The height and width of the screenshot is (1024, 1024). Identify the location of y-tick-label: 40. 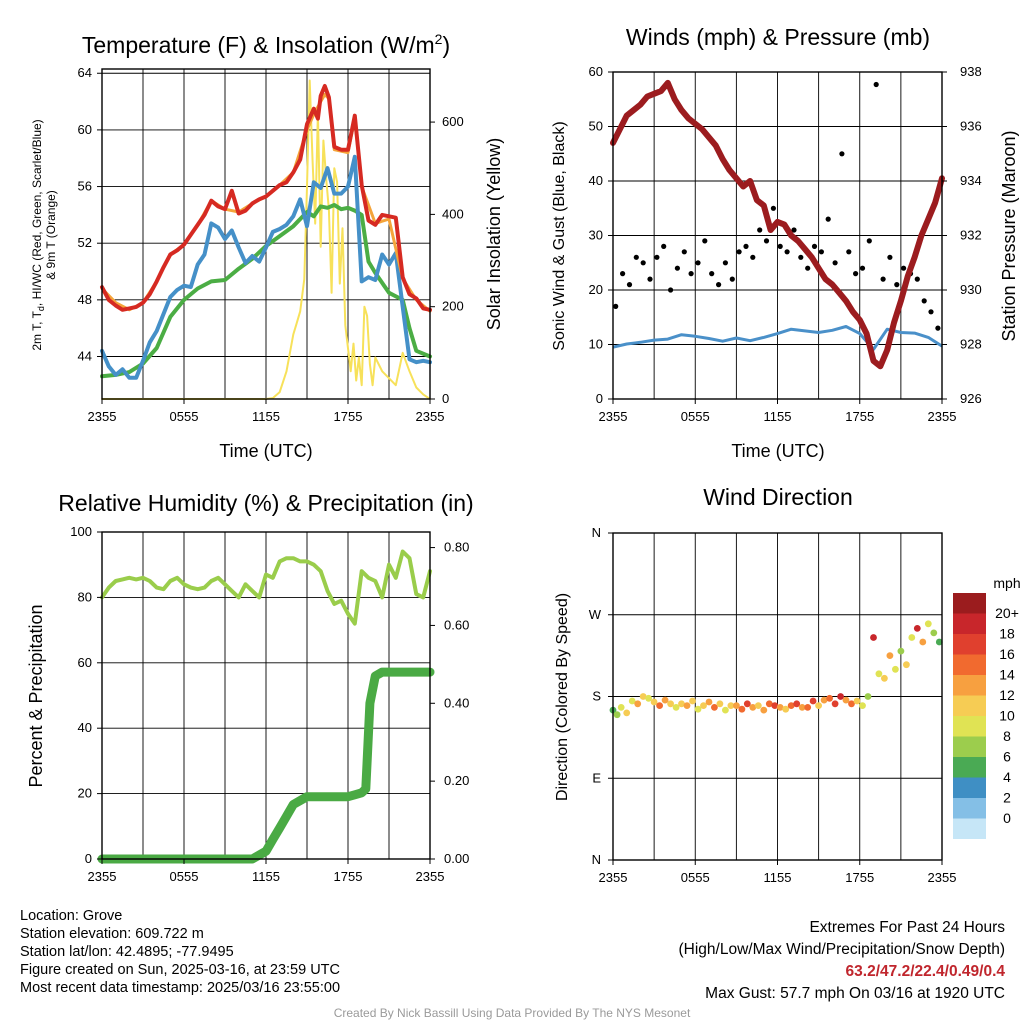
(85, 727).